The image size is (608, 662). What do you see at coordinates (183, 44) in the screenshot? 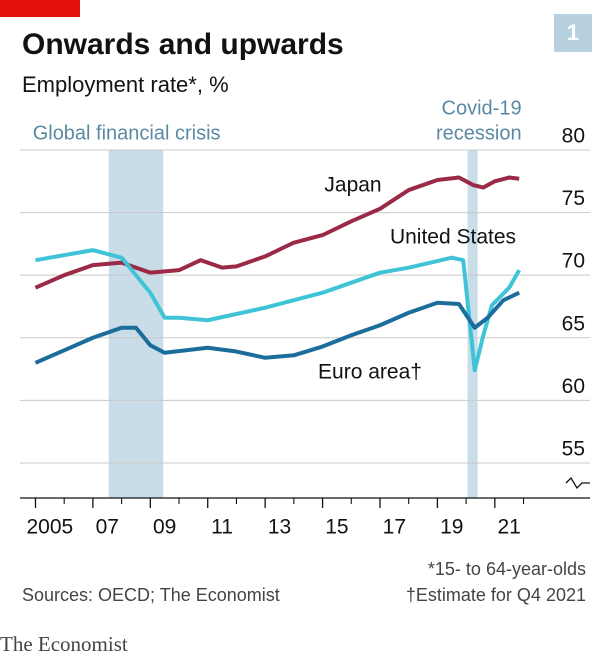
I see `chart-title: Onwards and upwards` at bounding box center [183, 44].